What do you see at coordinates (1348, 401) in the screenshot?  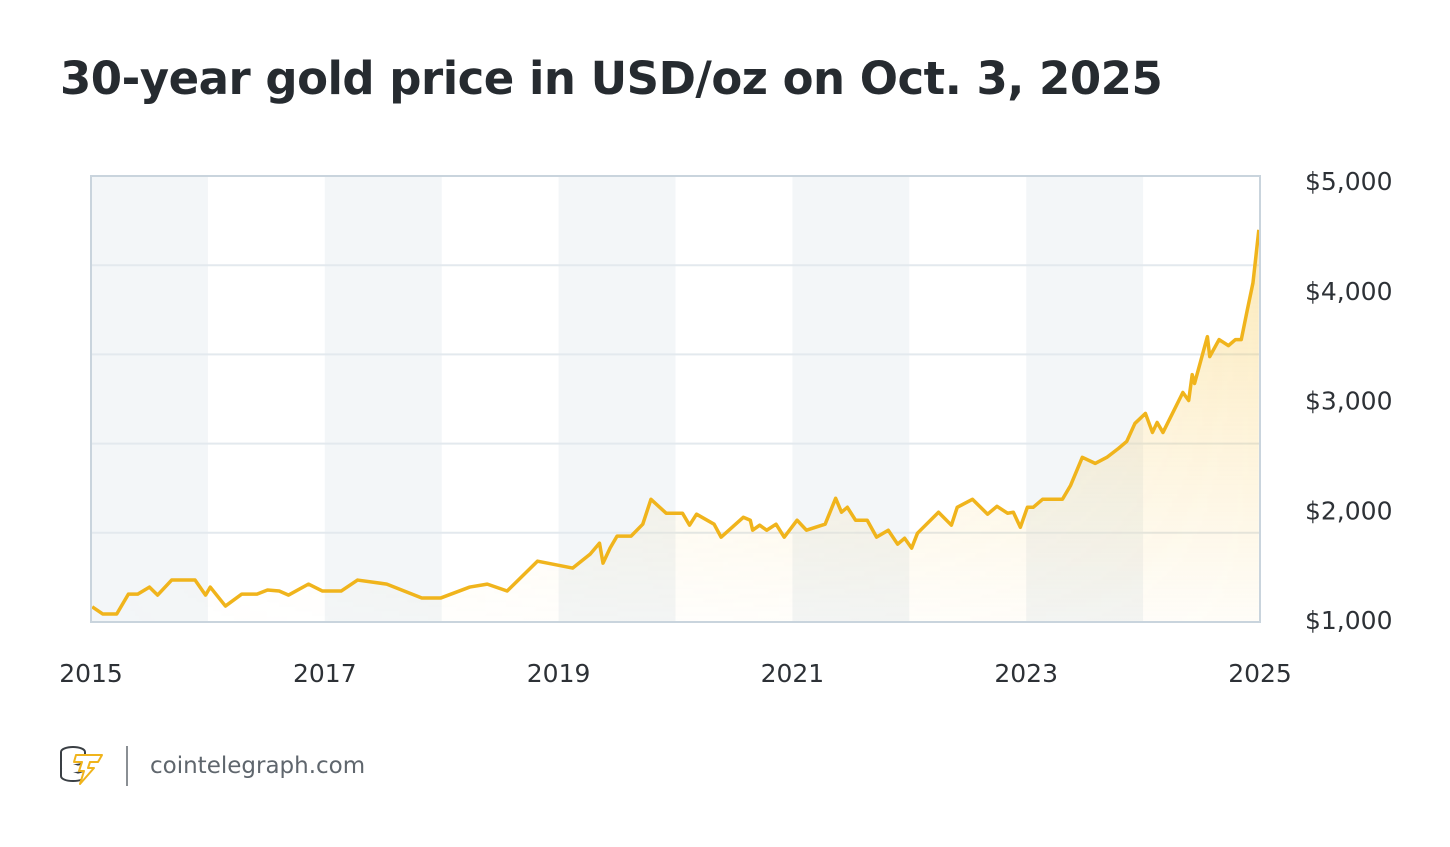 I see `y-tick-label: $3,000` at bounding box center [1348, 401].